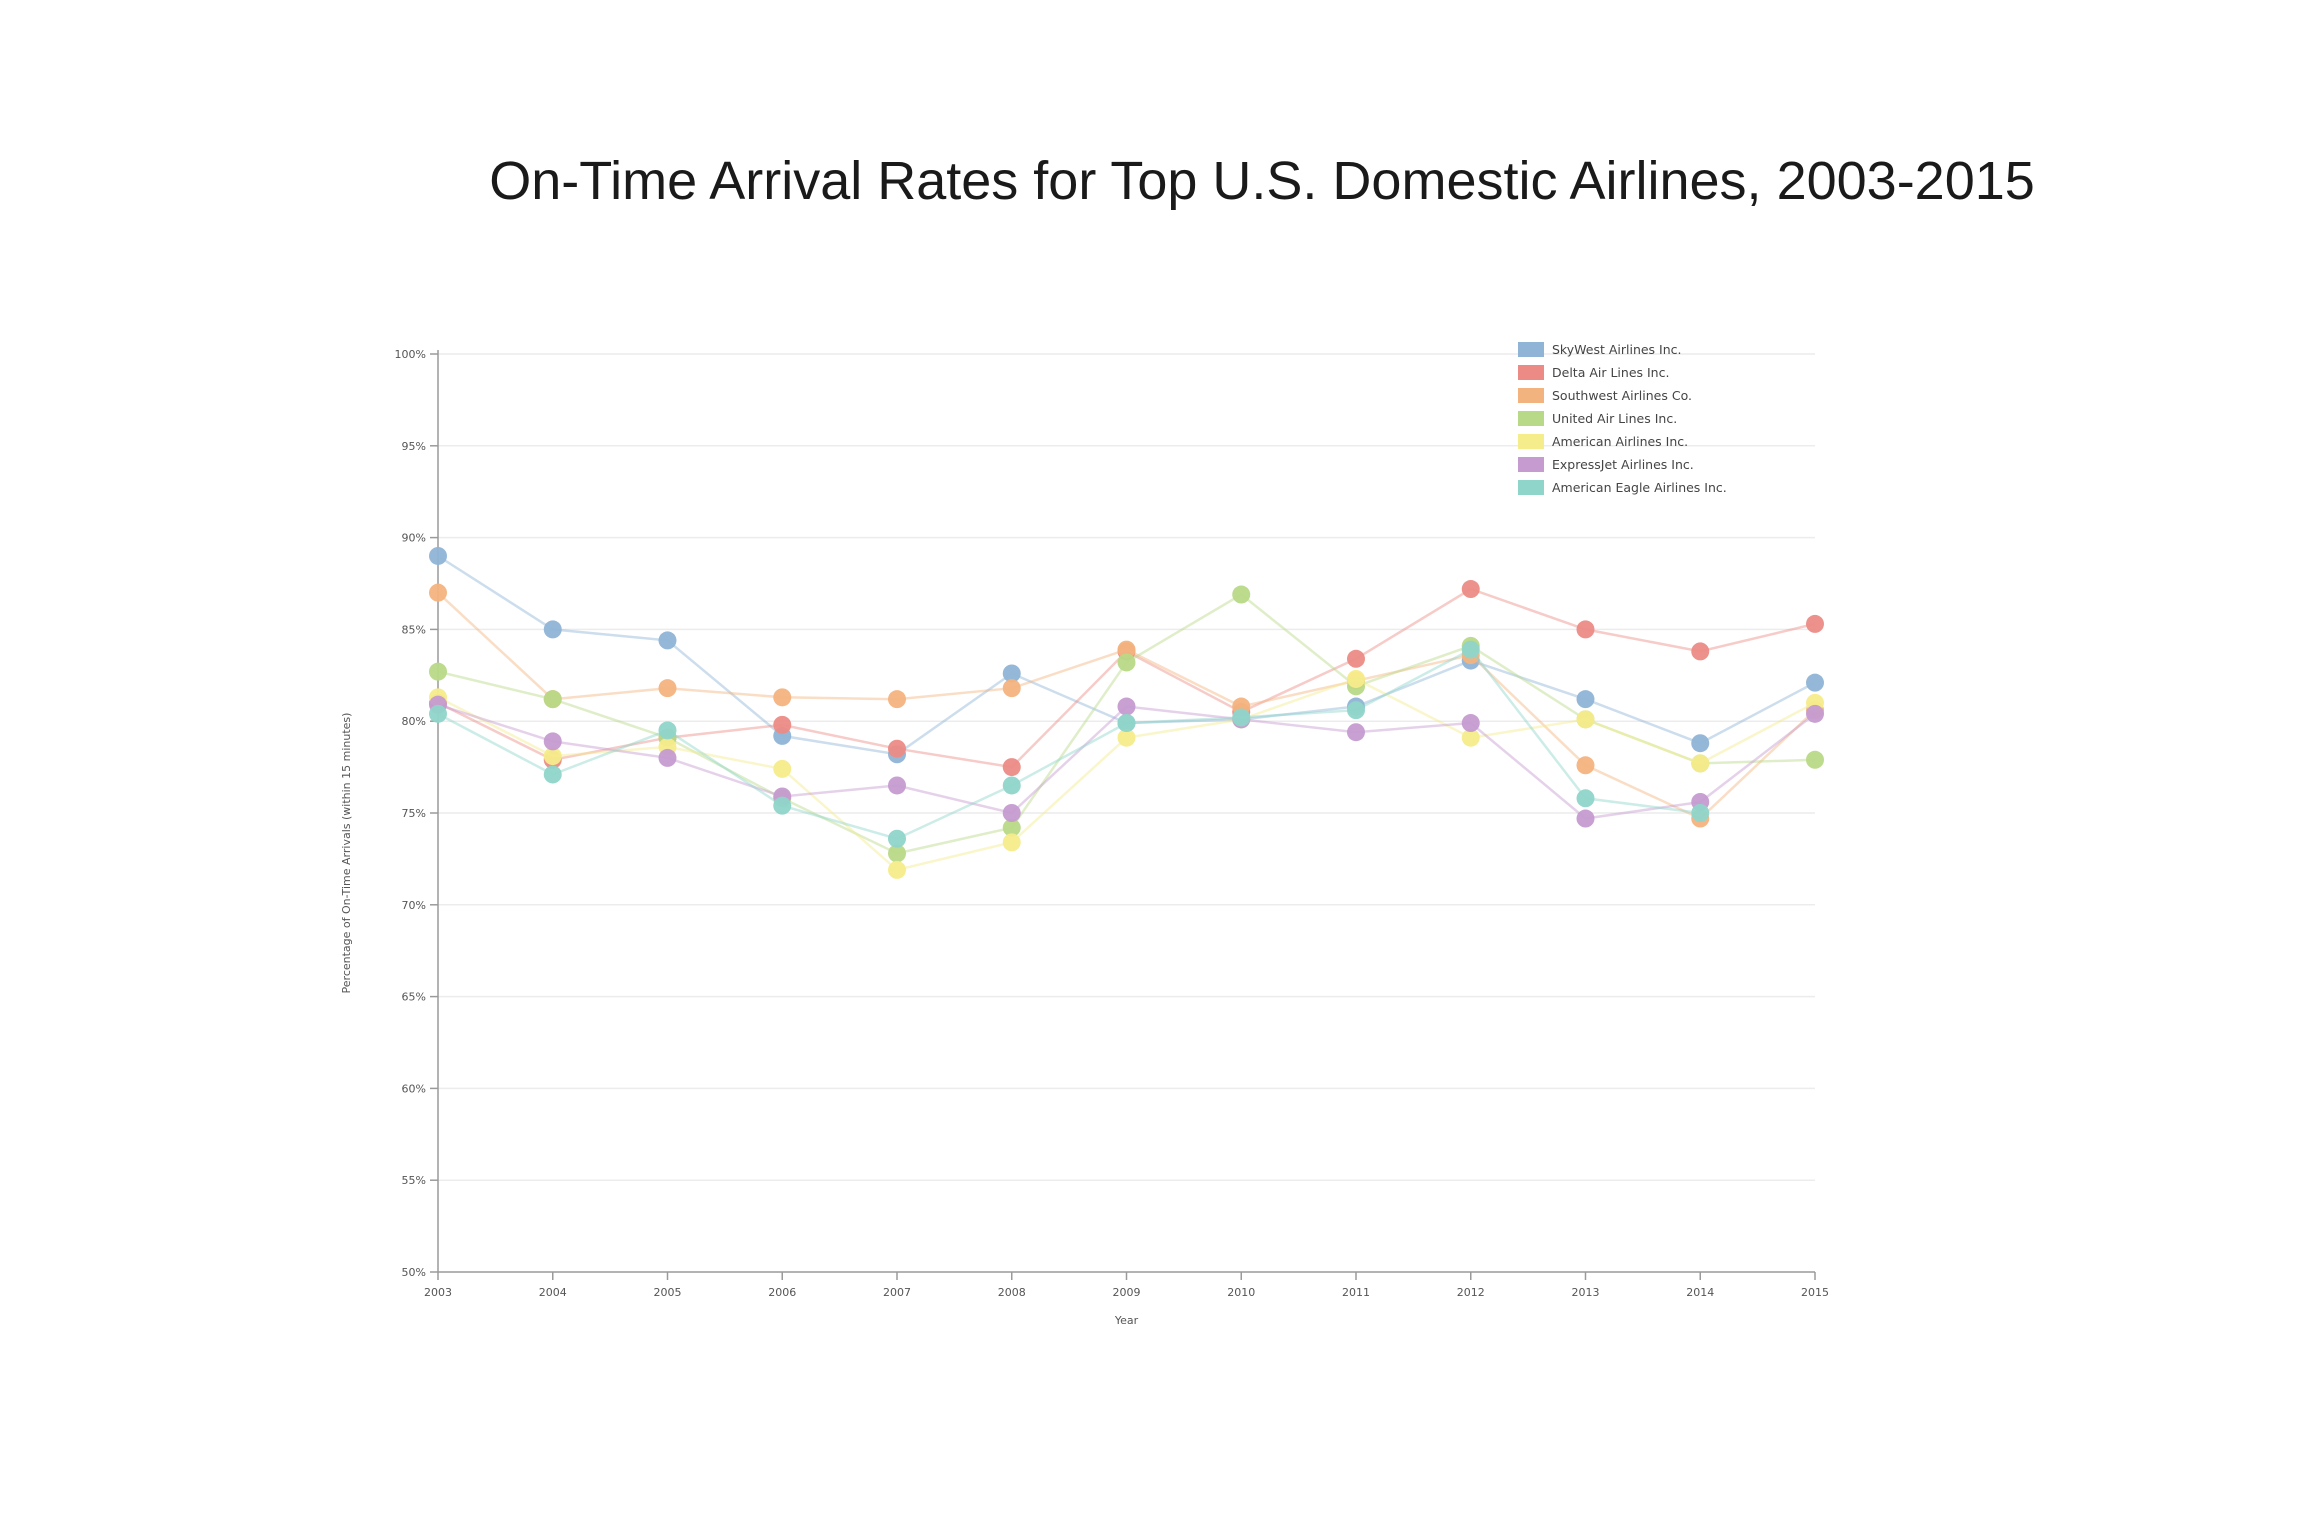 The height and width of the screenshot is (1536, 2304). I want to click on x-tick-label: 2013, so click(1586, 1292).